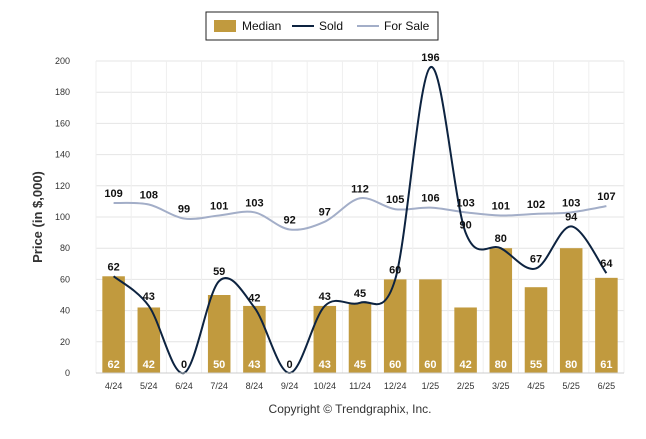 The height and width of the screenshot is (439, 646). Describe the element at coordinates (360, 386) in the screenshot. I see `x-tick-label: 11/24` at that location.